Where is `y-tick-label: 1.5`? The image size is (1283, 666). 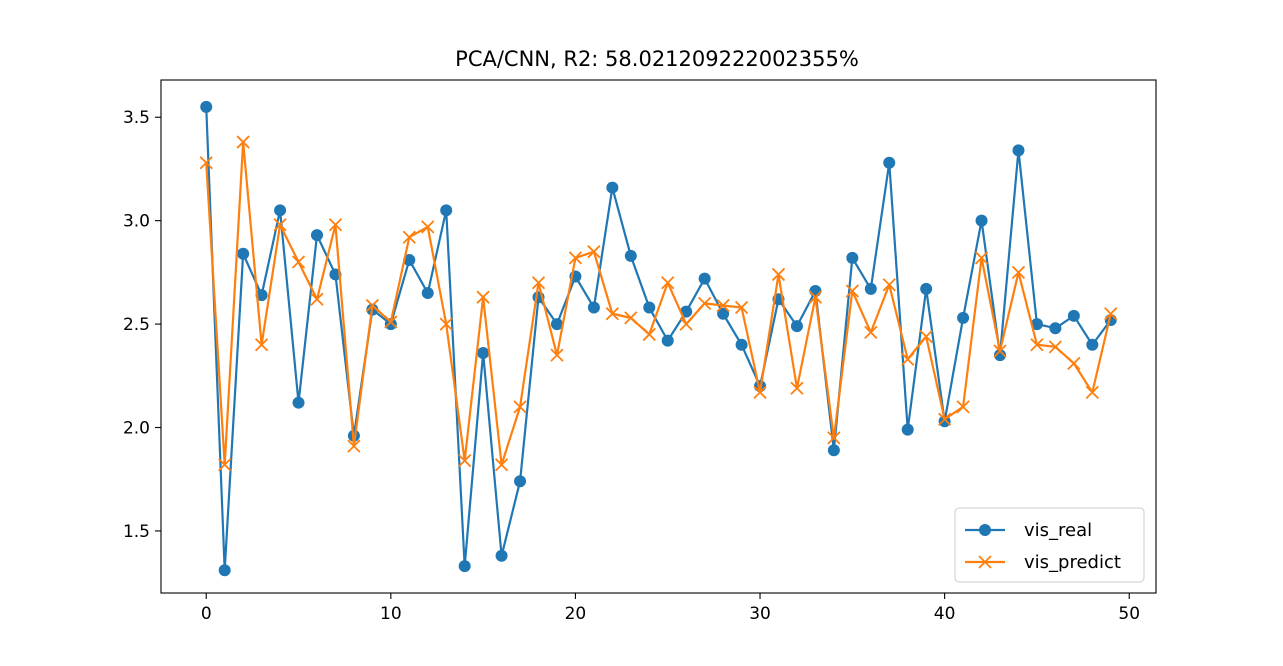
y-tick-label: 1.5 is located at coordinates (136, 532).